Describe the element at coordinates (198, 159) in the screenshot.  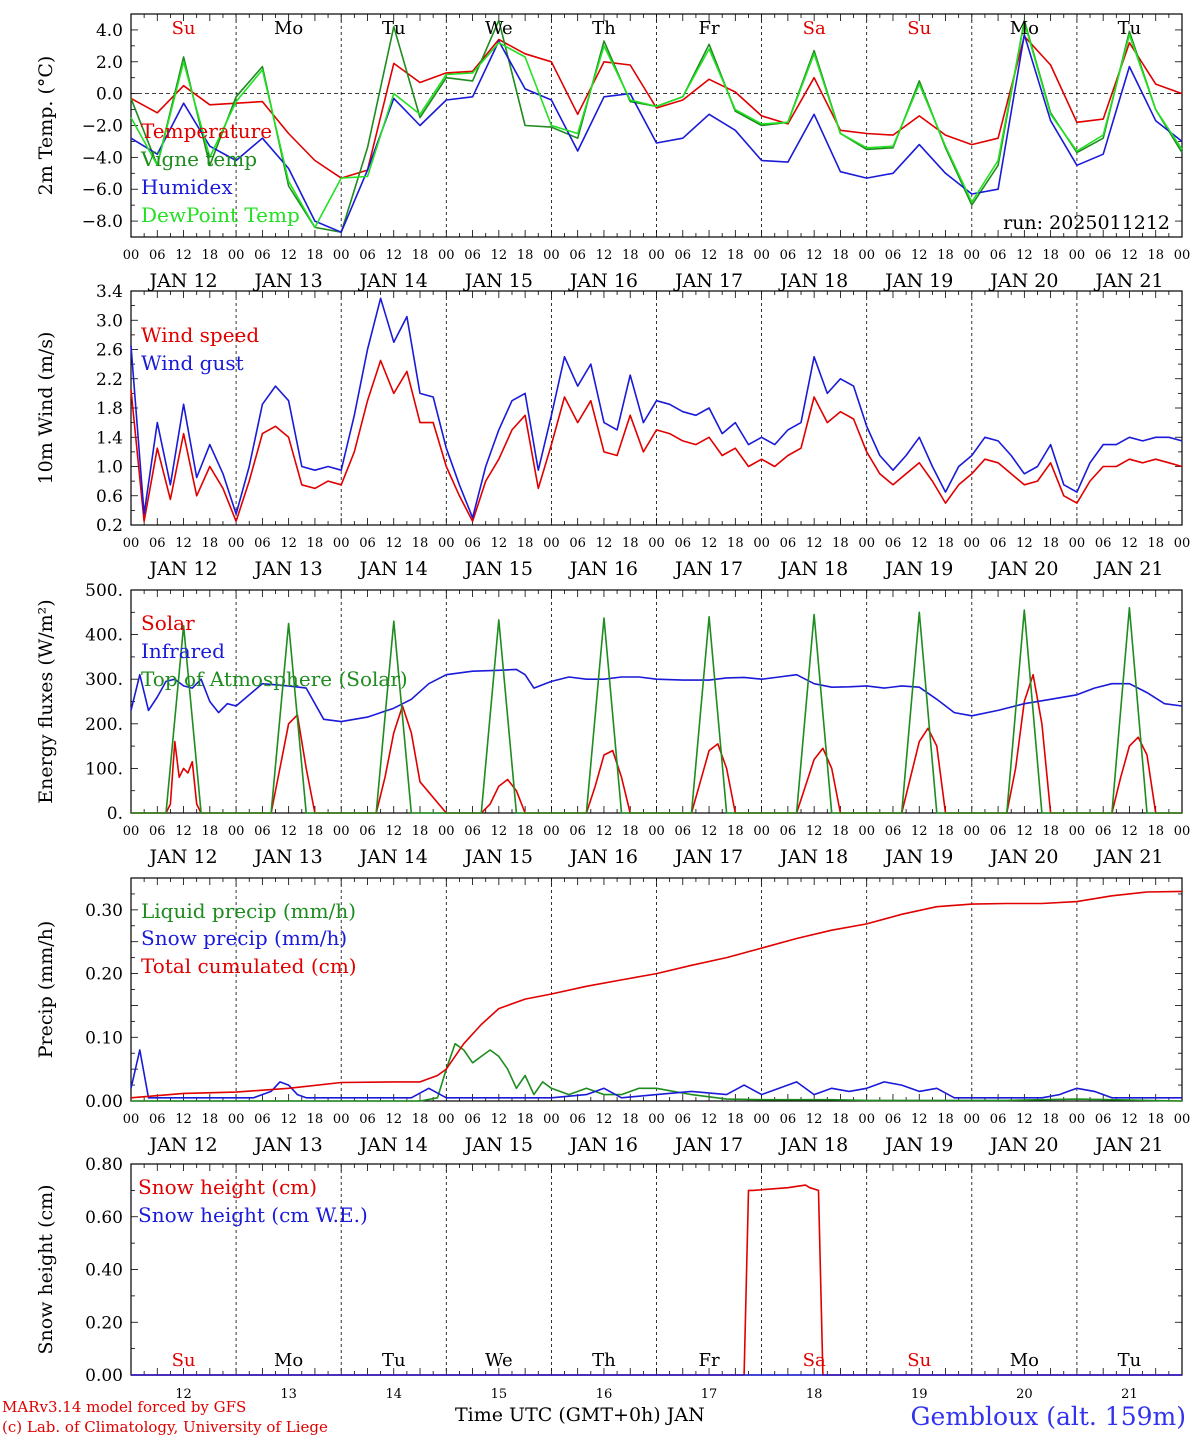
I see `legend-entry: Vigne temp` at that location.